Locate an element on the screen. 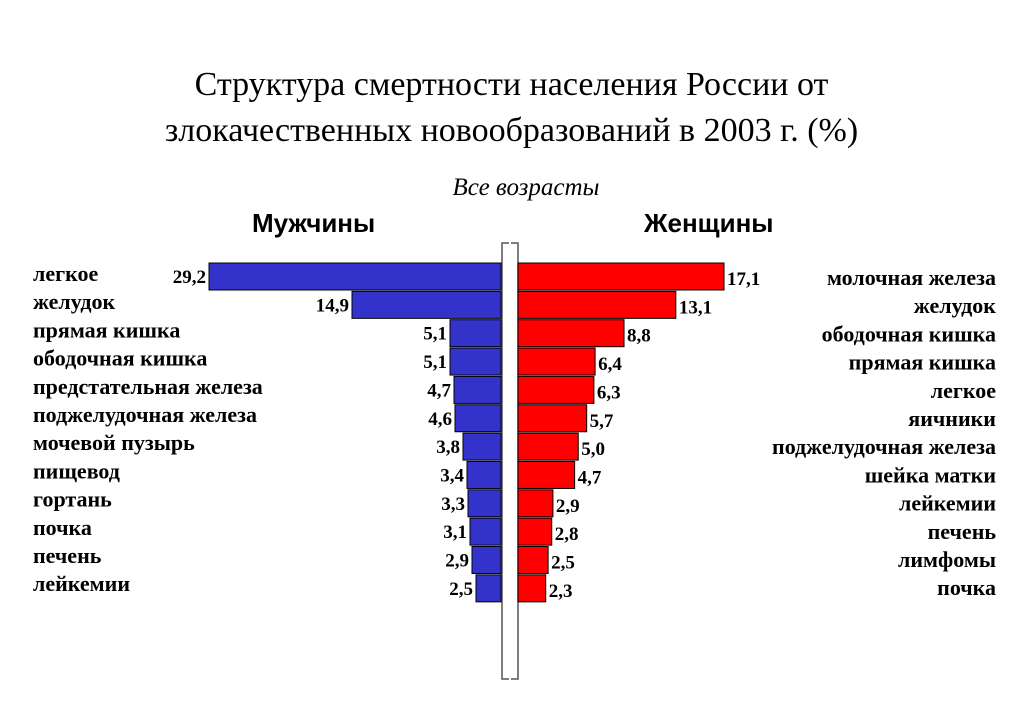 This screenshot has width=1023, height=708. women-category-label: желудок is located at coordinates (955, 305).